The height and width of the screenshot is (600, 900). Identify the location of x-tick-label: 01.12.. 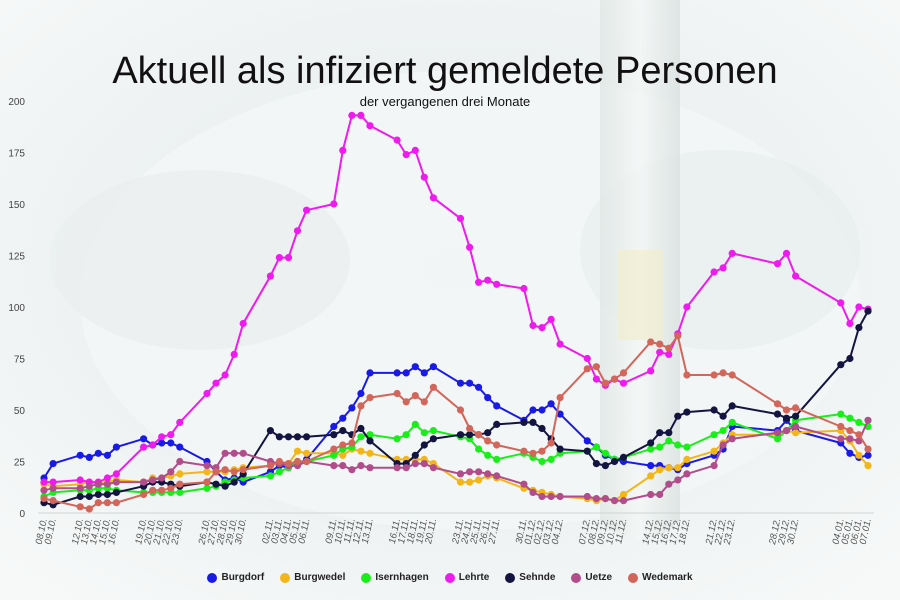
(531, 531).